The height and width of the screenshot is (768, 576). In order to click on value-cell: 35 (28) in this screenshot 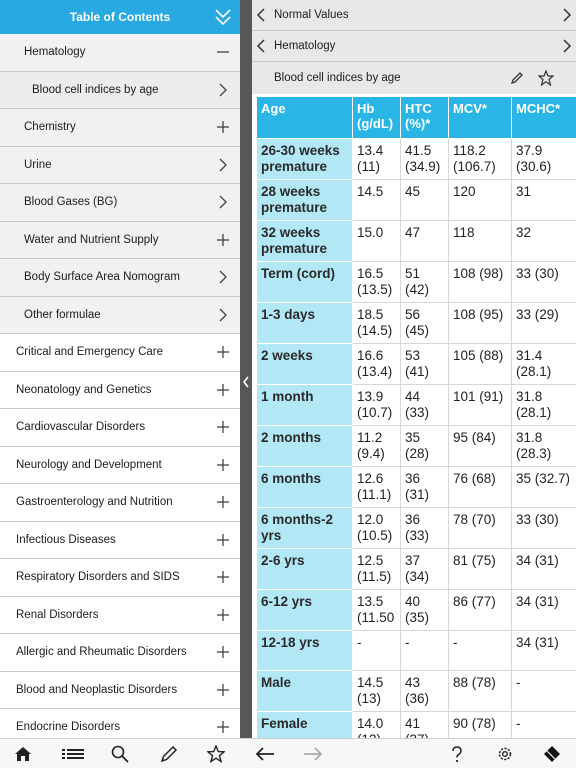, I will do `click(424, 446)`.